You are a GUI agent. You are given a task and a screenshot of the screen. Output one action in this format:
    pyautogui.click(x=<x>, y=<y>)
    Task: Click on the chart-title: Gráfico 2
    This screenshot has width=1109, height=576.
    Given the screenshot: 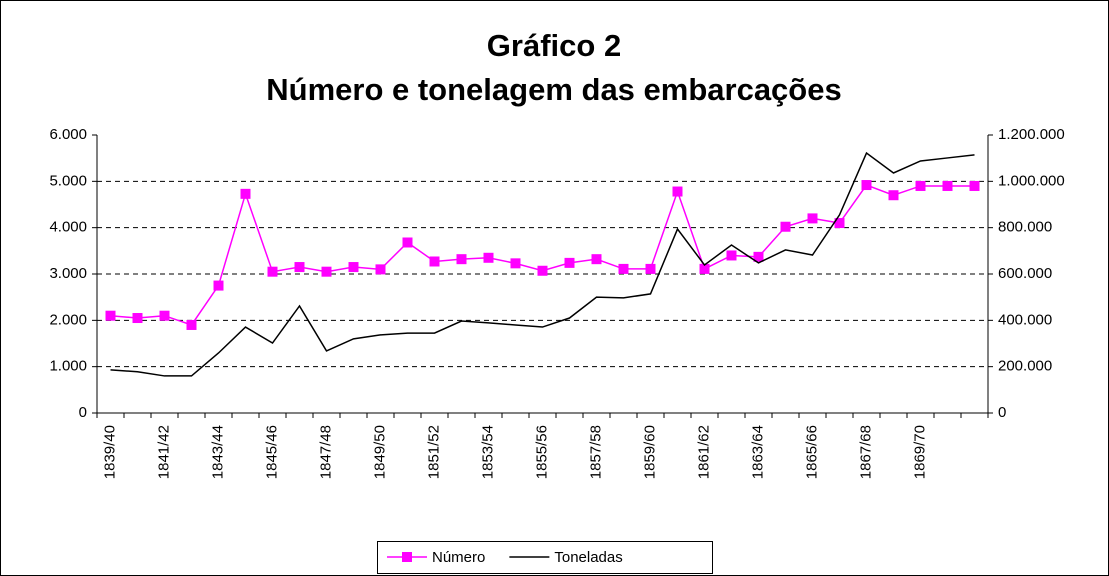 What is the action you would take?
    pyautogui.click(x=554, y=45)
    